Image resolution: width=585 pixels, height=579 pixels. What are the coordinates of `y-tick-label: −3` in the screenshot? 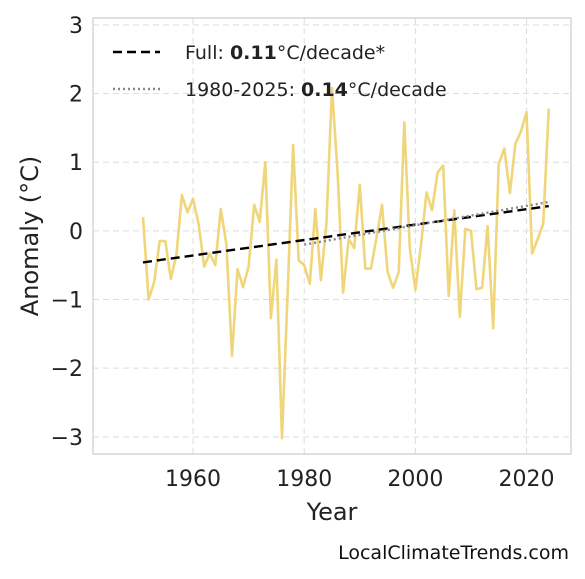 It's located at (67, 438).